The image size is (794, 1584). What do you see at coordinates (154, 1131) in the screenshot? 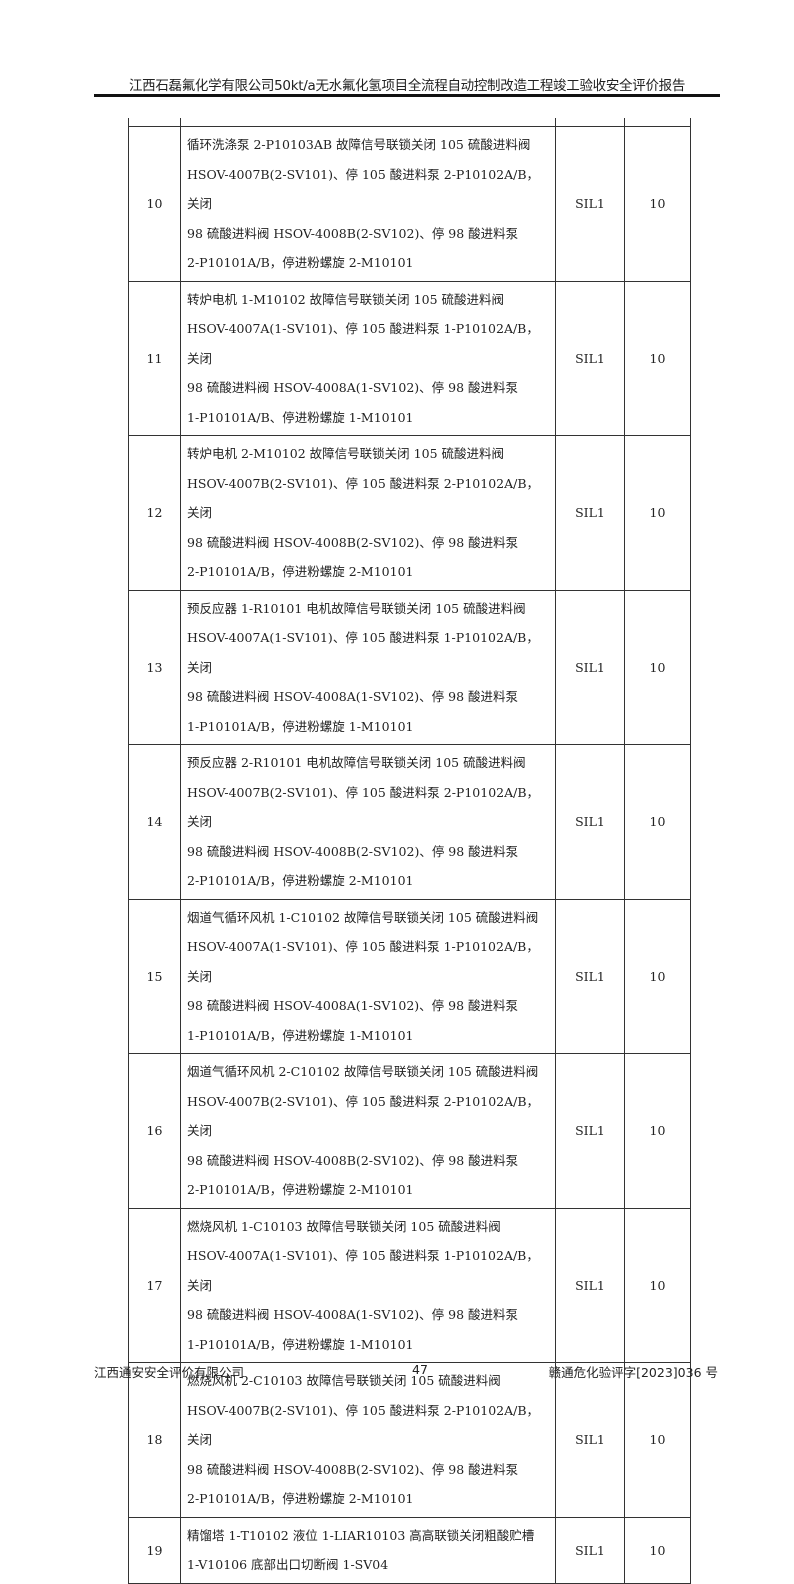
I see `row-number: 16` at bounding box center [154, 1131].